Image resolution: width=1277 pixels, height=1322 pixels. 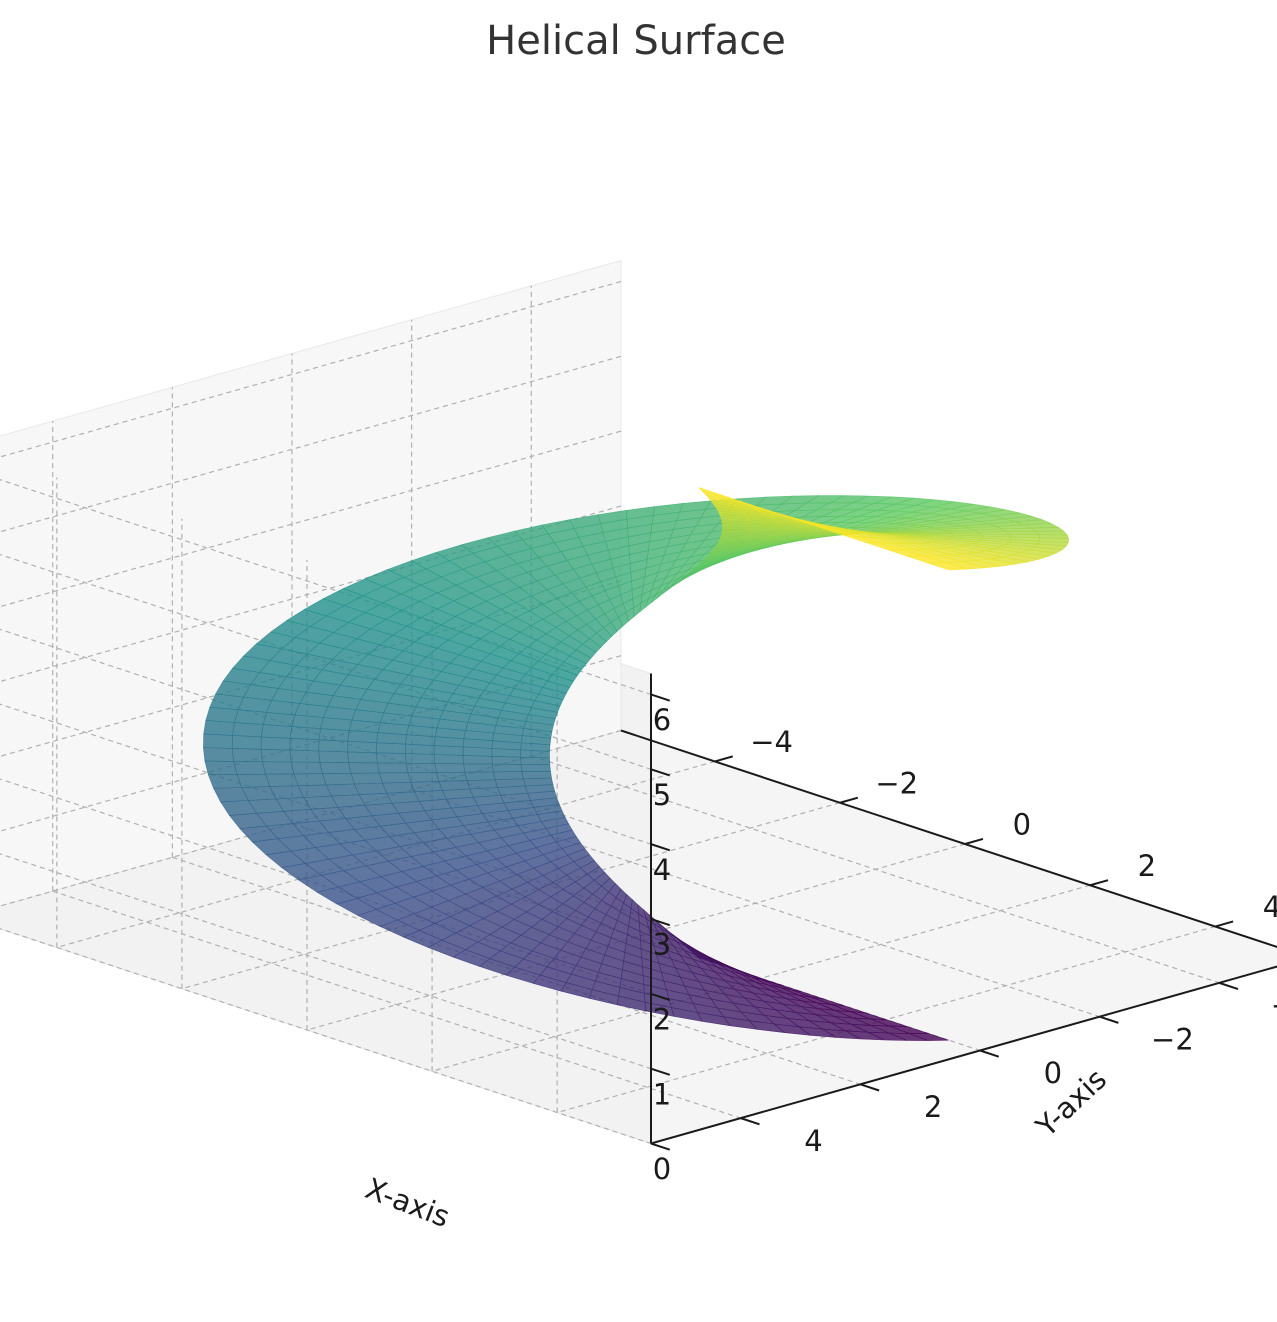 What do you see at coordinates (662, 1094) in the screenshot?
I see `z-tick-label: 1` at bounding box center [662, 1094].